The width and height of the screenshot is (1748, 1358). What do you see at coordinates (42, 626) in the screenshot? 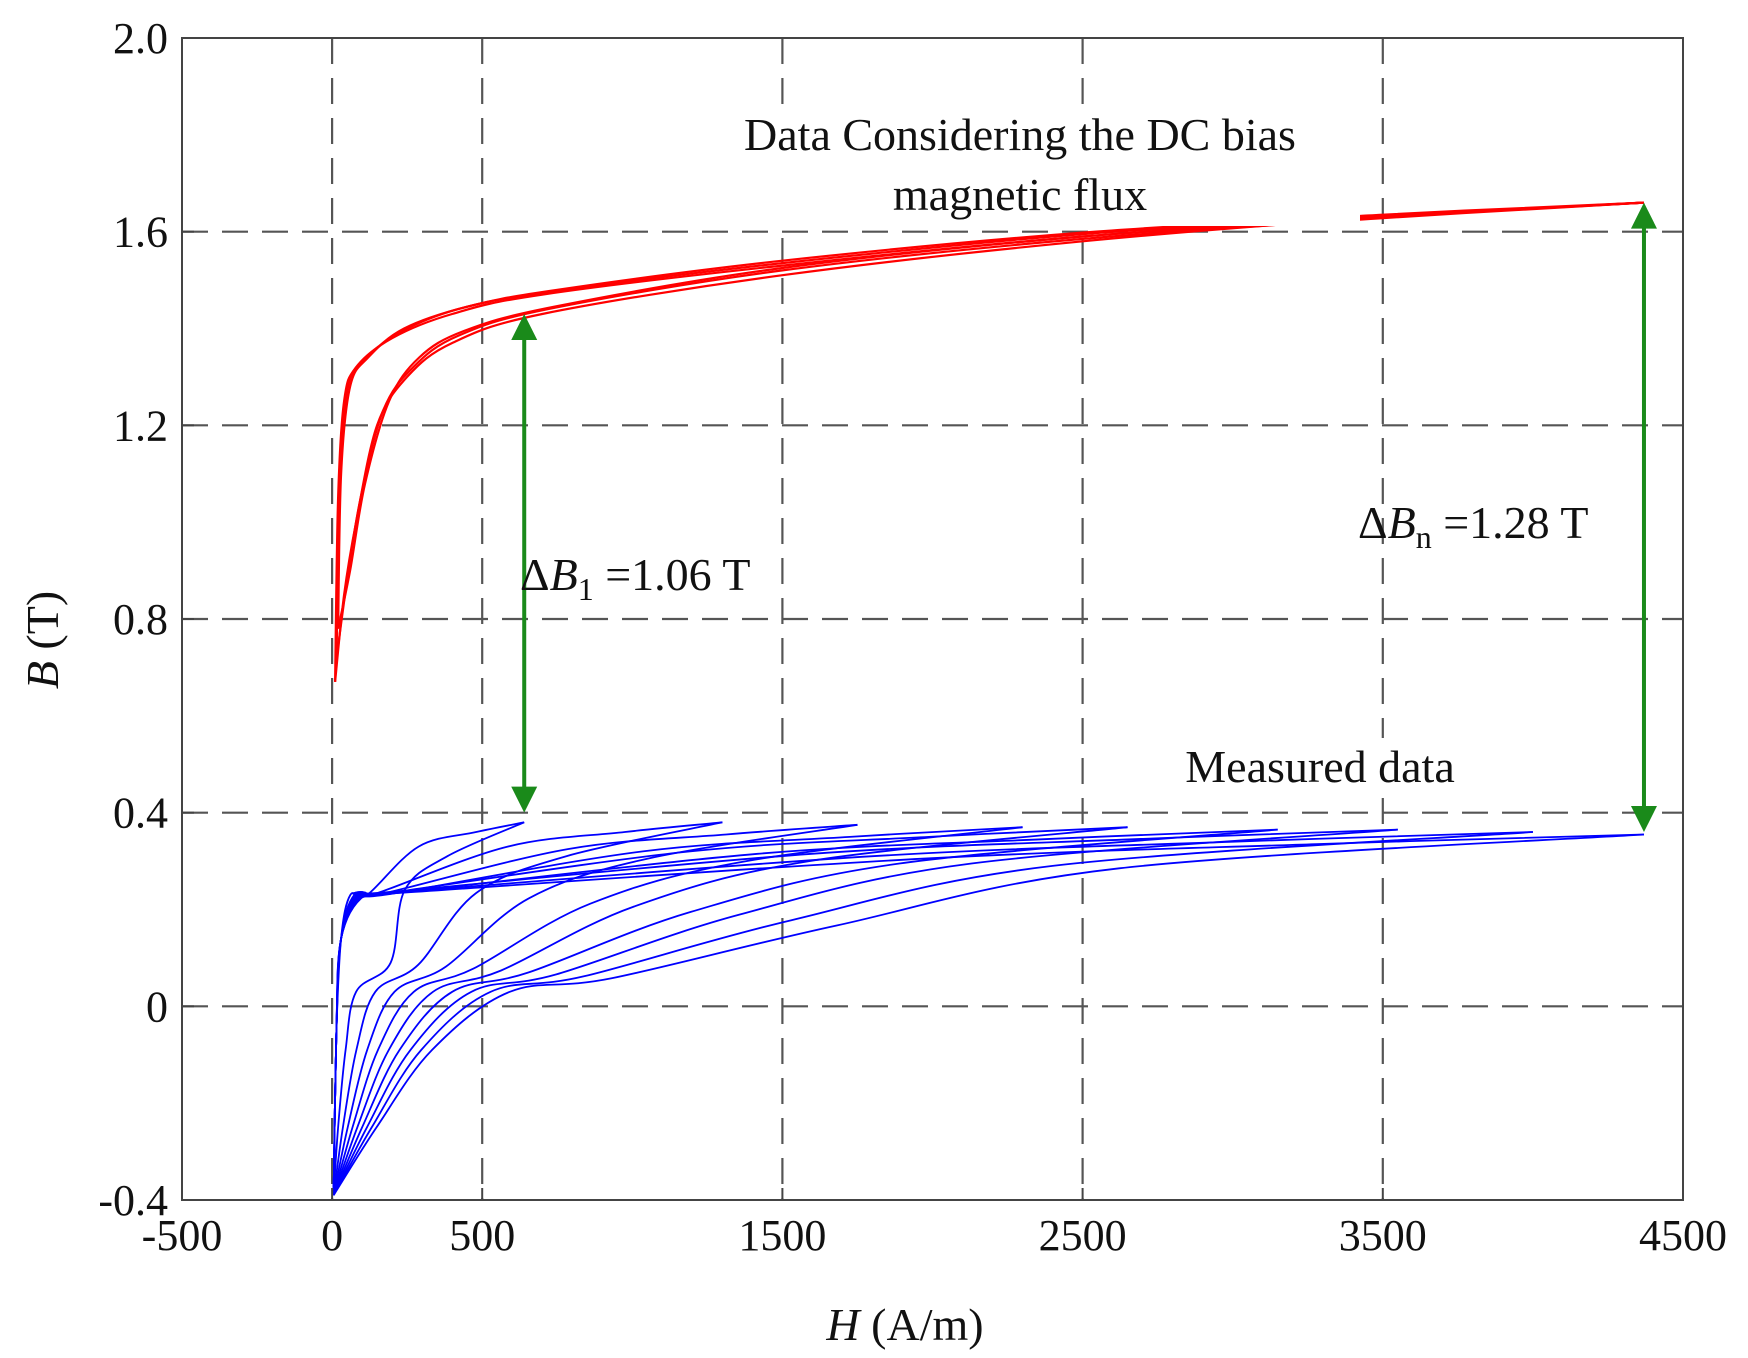
I see `y-axis-unit: (T)` at bounding box center [42, 626].